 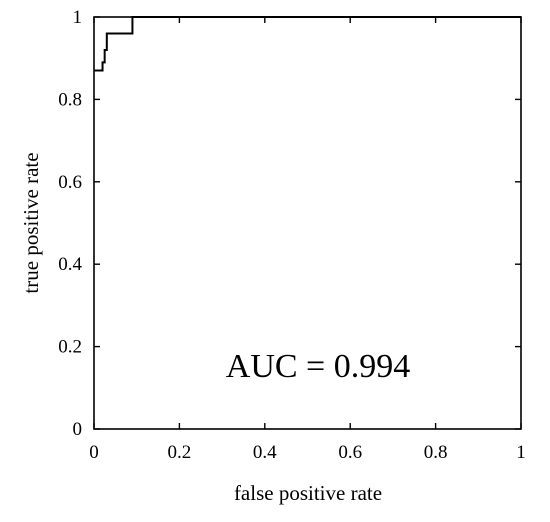 I want to click on y-tick-label: 0, so click(x=78, y=429).